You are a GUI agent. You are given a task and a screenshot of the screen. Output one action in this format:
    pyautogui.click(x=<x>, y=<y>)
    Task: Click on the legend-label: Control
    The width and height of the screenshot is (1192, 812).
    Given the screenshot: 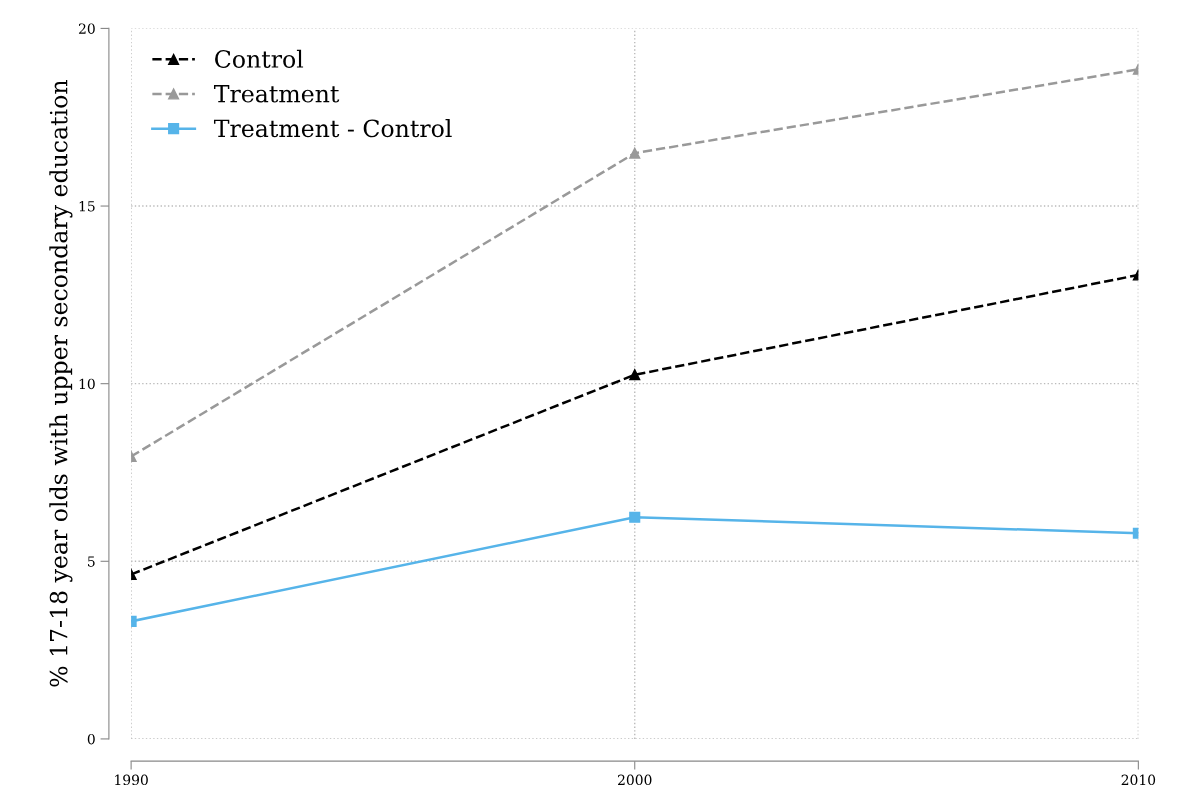 What is the action you would take?
    pyautogui.click(x=259, y=58)
    